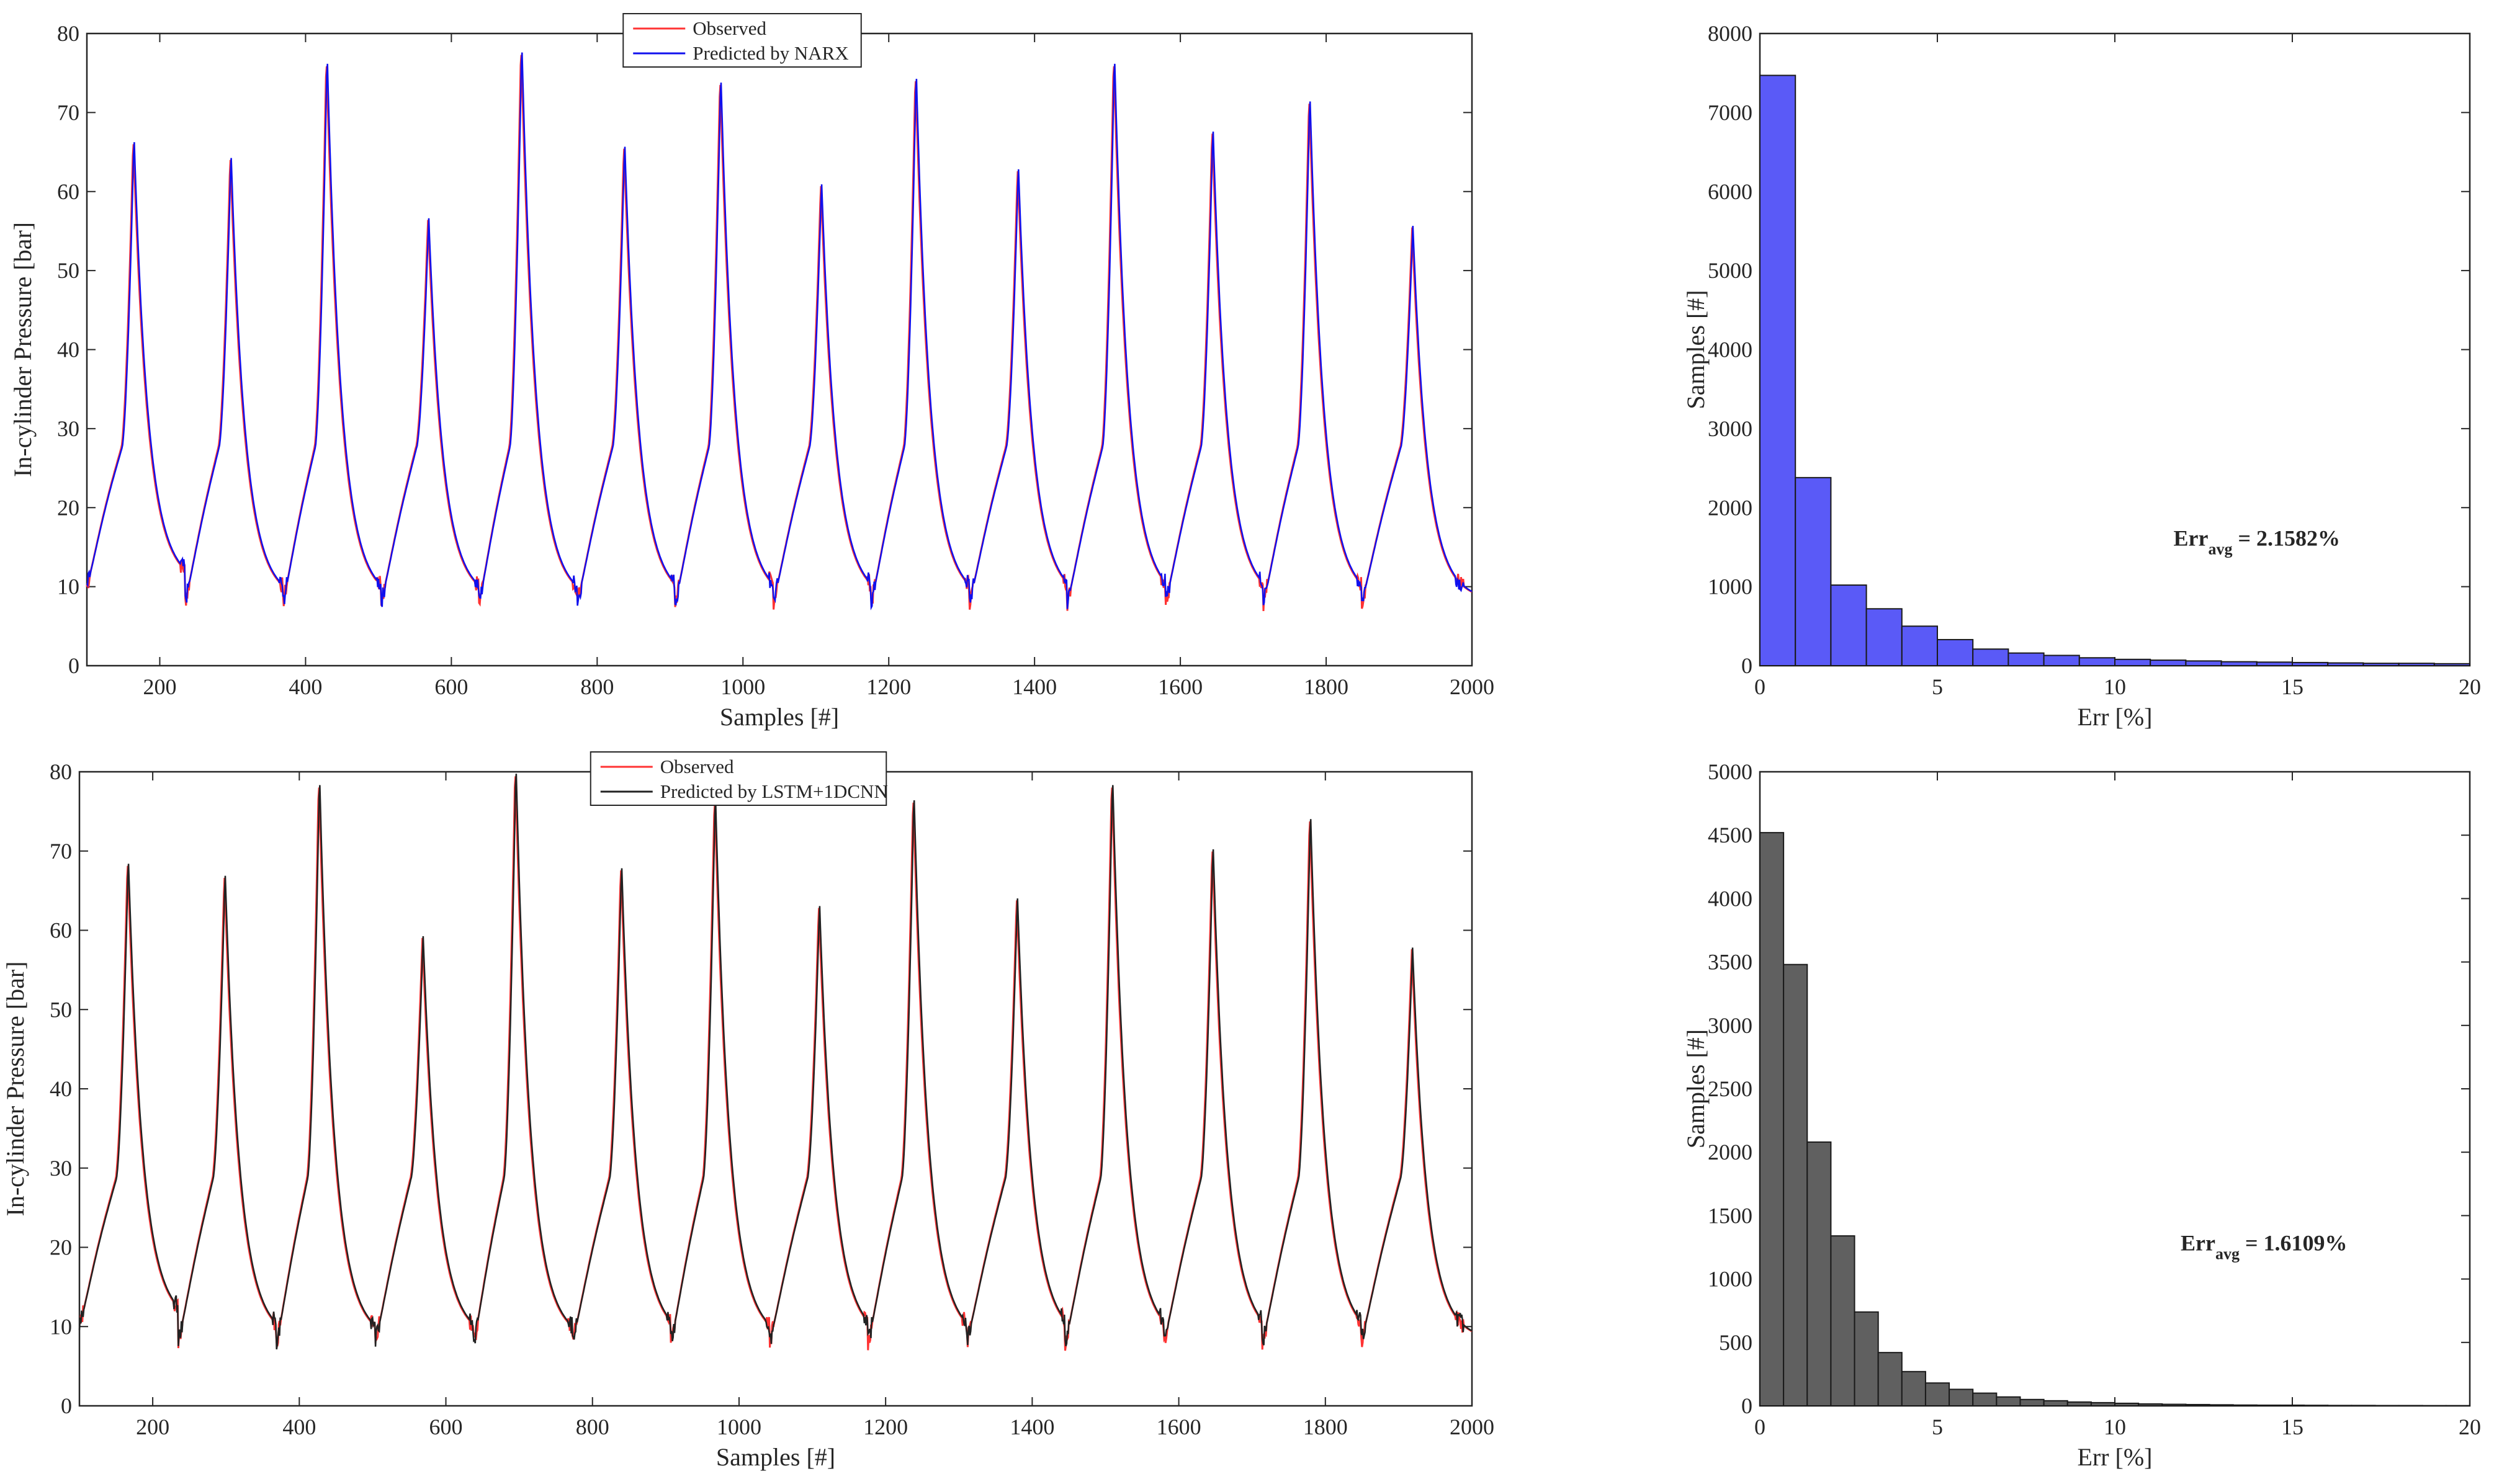  Describe the element at coordinates (739, 778) in the screenshot. I see `p2-legend: Observed Predicted by LSTM+1DCNN` at that location.